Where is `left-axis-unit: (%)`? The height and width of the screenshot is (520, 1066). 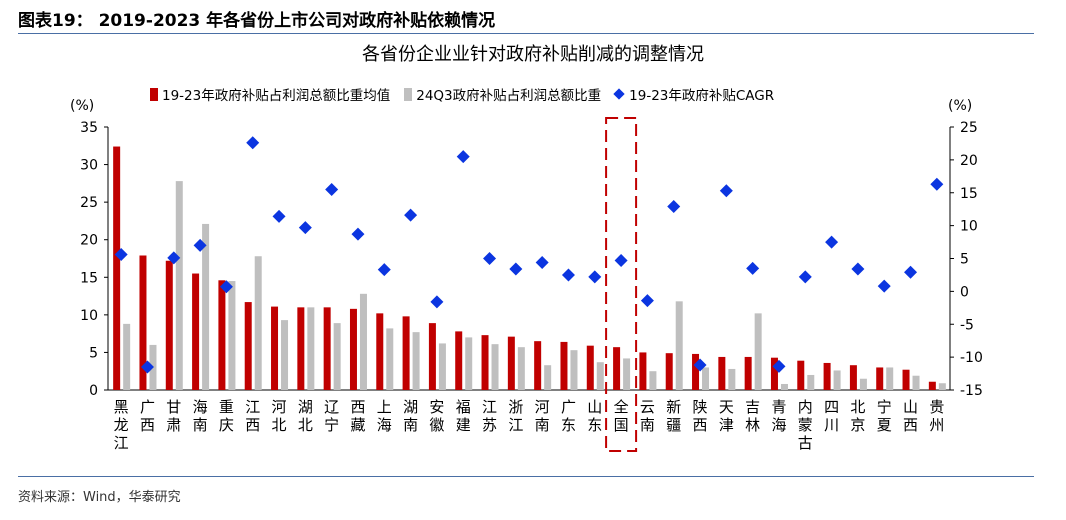
left-axis-unit: (%) is located at coordinates (82, 106).